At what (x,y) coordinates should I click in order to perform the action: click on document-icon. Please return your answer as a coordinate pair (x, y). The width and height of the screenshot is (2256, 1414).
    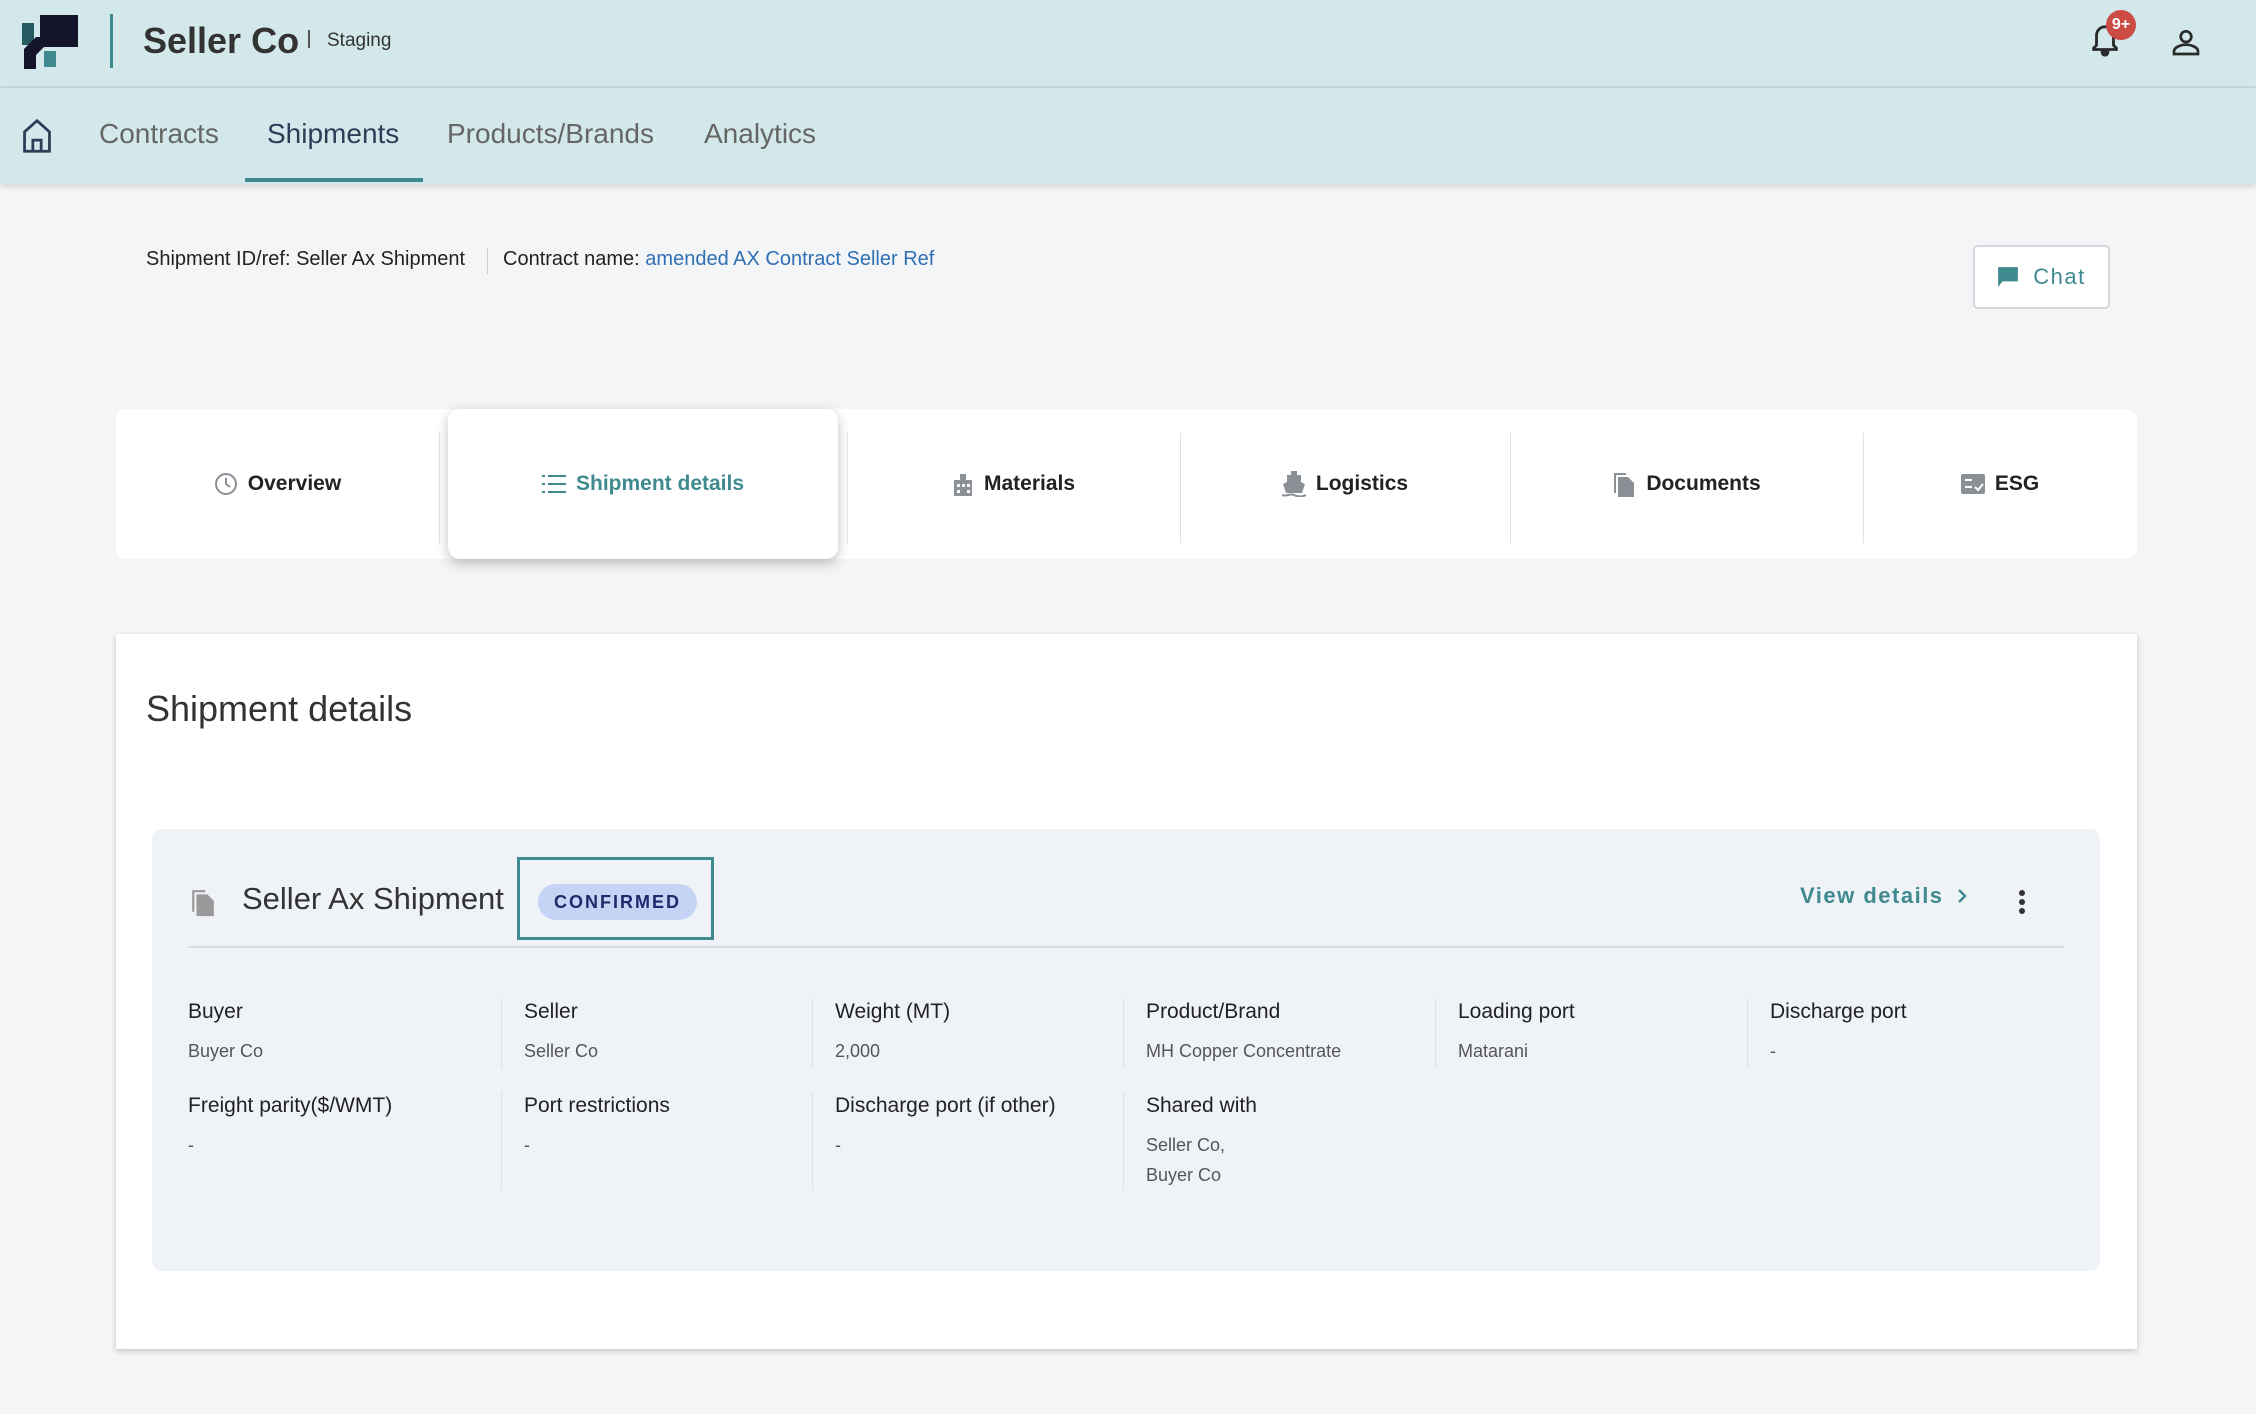
    Looking at the image, I should click on (203, 903).